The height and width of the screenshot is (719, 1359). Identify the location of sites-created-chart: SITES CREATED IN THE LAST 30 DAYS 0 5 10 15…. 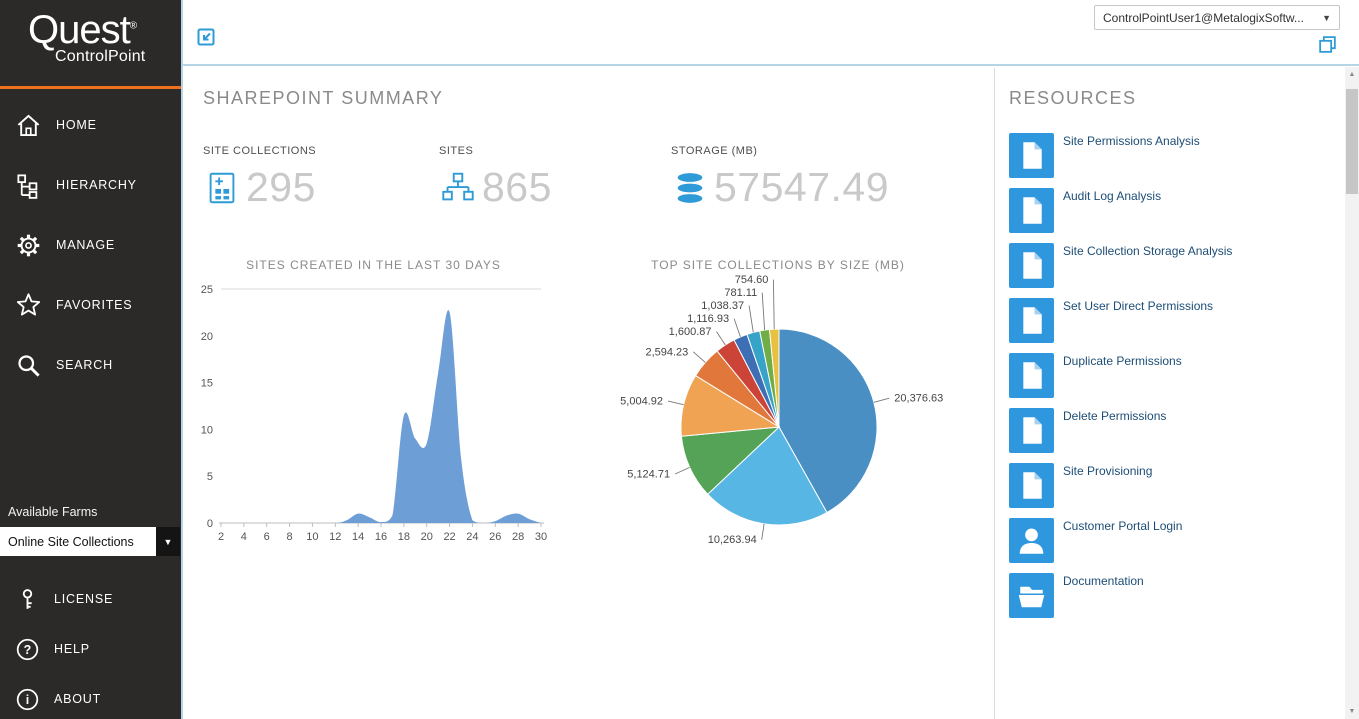
(373, 416).